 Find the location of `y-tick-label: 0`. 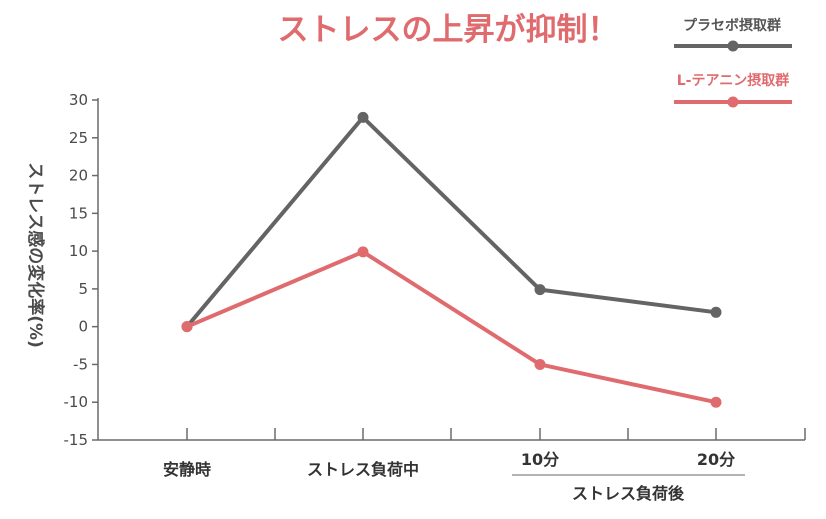

y-tick-label: 0 is located at coordinates (83, 327).